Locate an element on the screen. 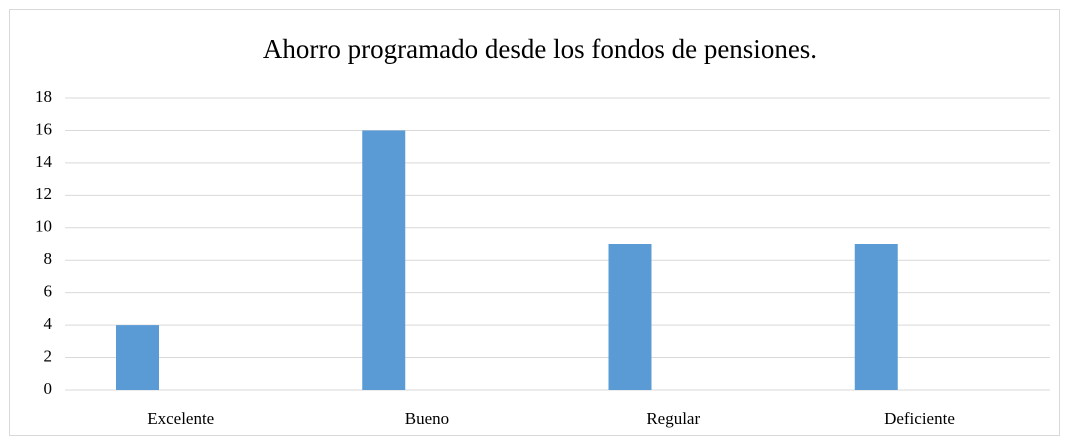 This screenshot has width=1069, height=444. x-tick-label: Regular is located at coordinates (673, 418).